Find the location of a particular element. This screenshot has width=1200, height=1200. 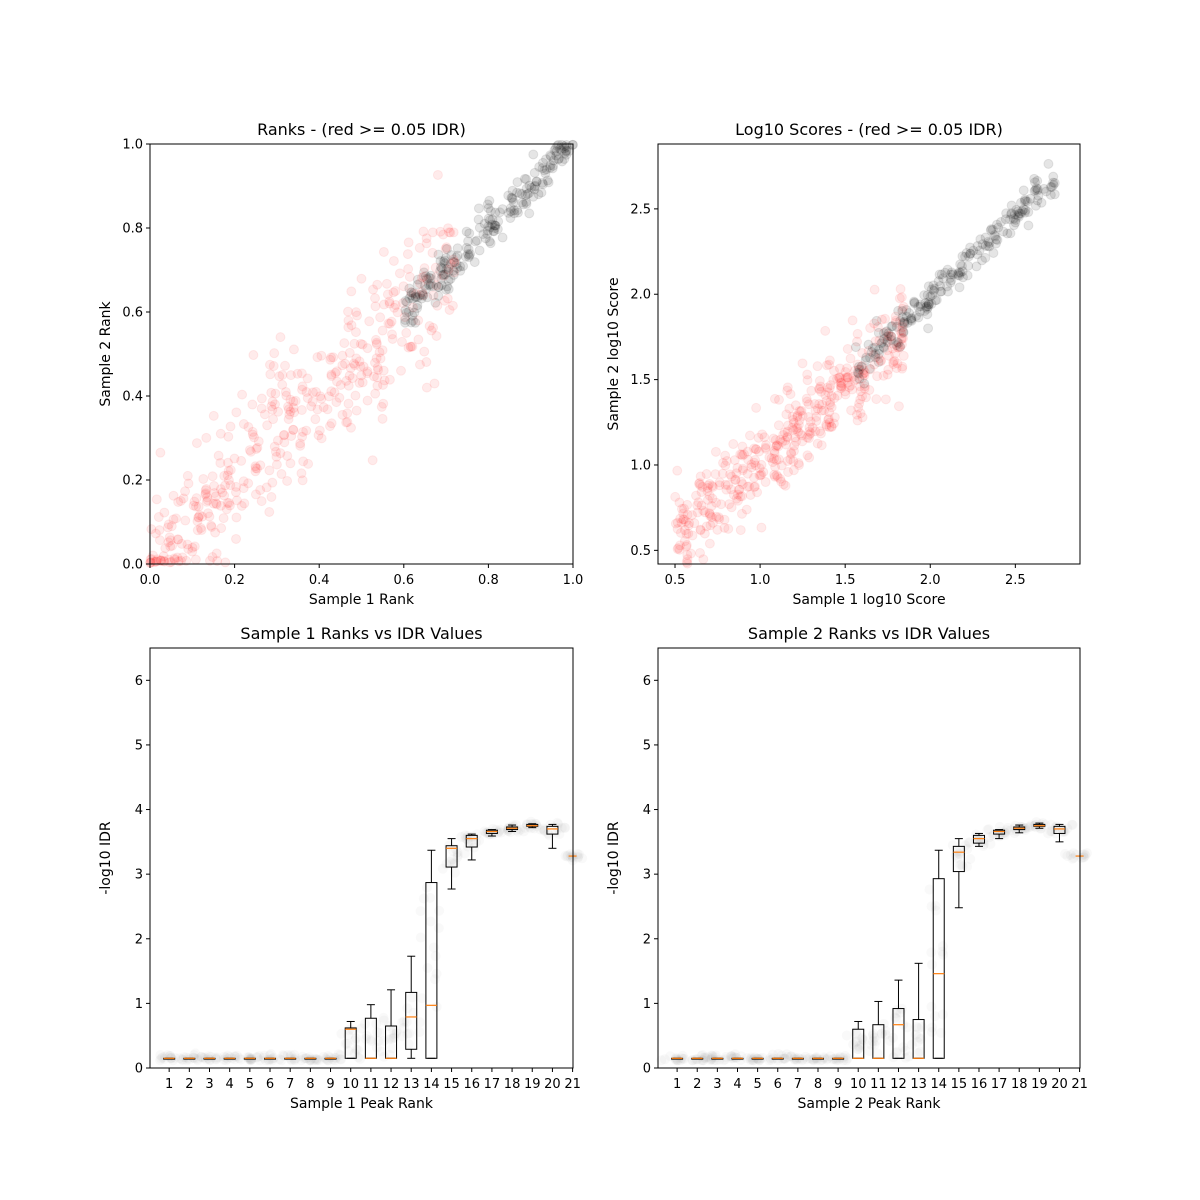

ranks-marks is located at coordinates (361, 353).